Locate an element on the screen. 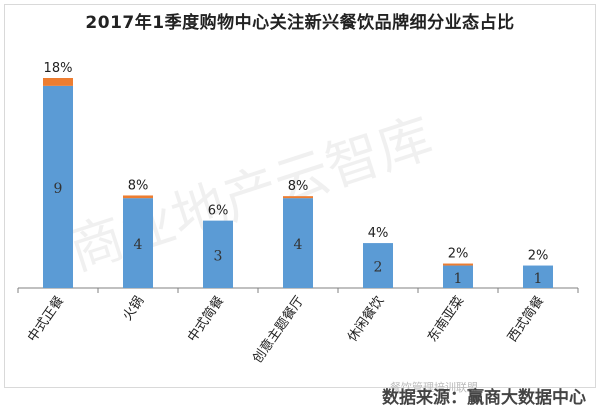 This screenshot has width=600, height=414. data-source-footer: 数据来源：赢商大数据中心 is located at coordinates (484, 398).